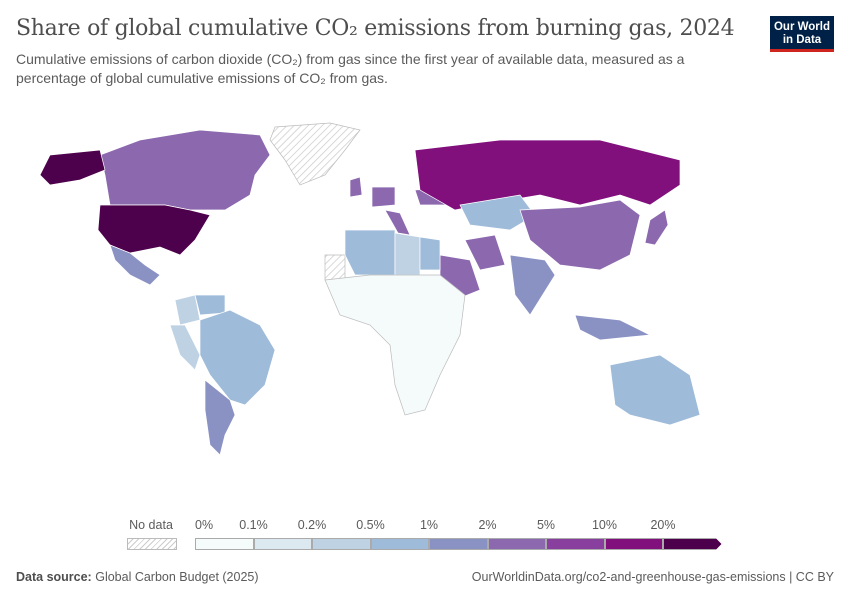 This screenshot has width=850, height=600. Describe the element at coordinates (430, 253) in the screenshot. I see `country-egypt` at that location.